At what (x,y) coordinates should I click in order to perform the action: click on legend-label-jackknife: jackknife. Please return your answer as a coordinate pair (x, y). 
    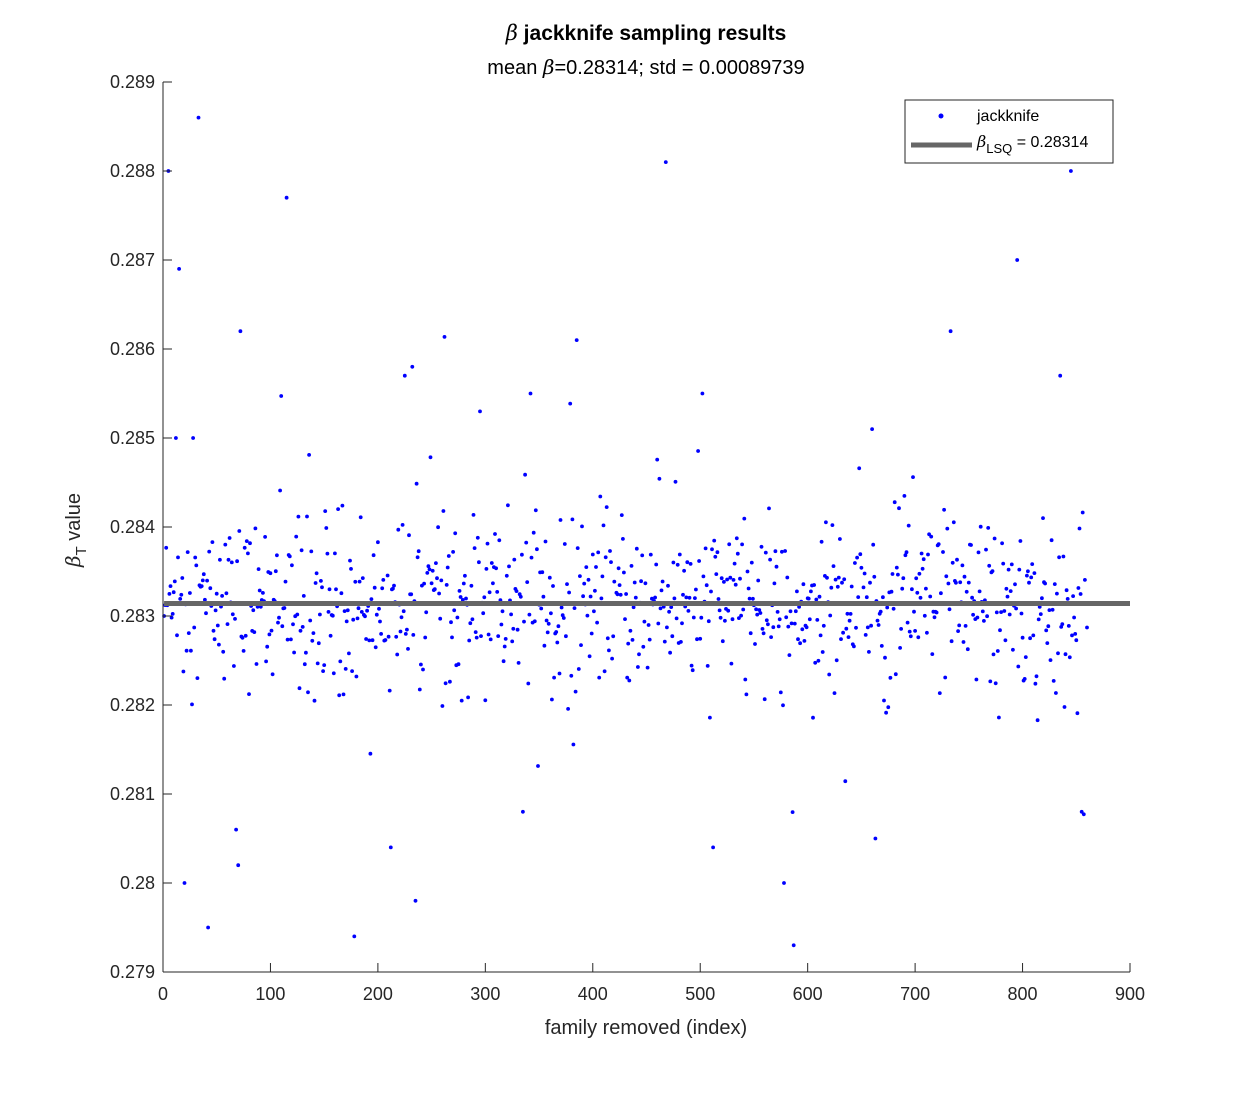
    Looking at the image, I should click on (1007, 116).